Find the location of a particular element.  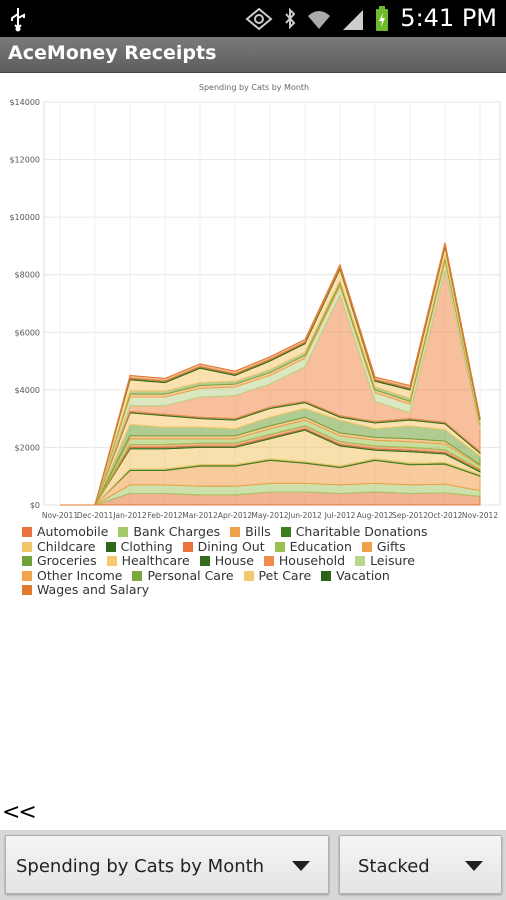

legend-label: Leisure is located at coordinates (392, 560).